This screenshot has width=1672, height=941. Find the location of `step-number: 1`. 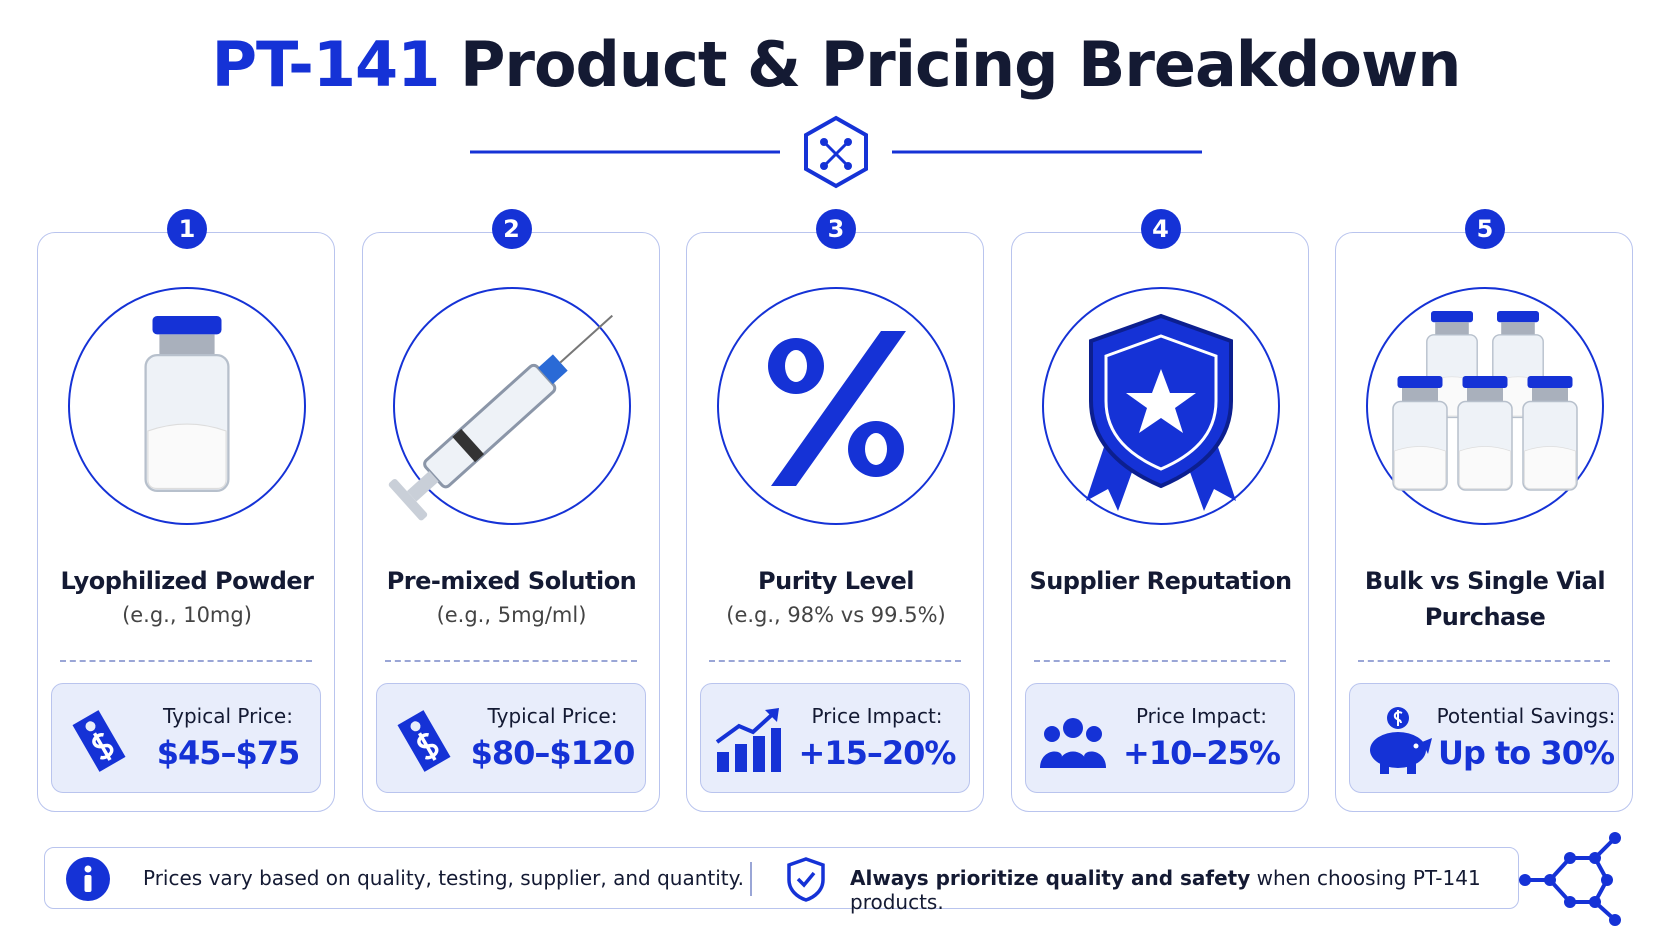

step-number: 1 is located at coordinates (187, 229).